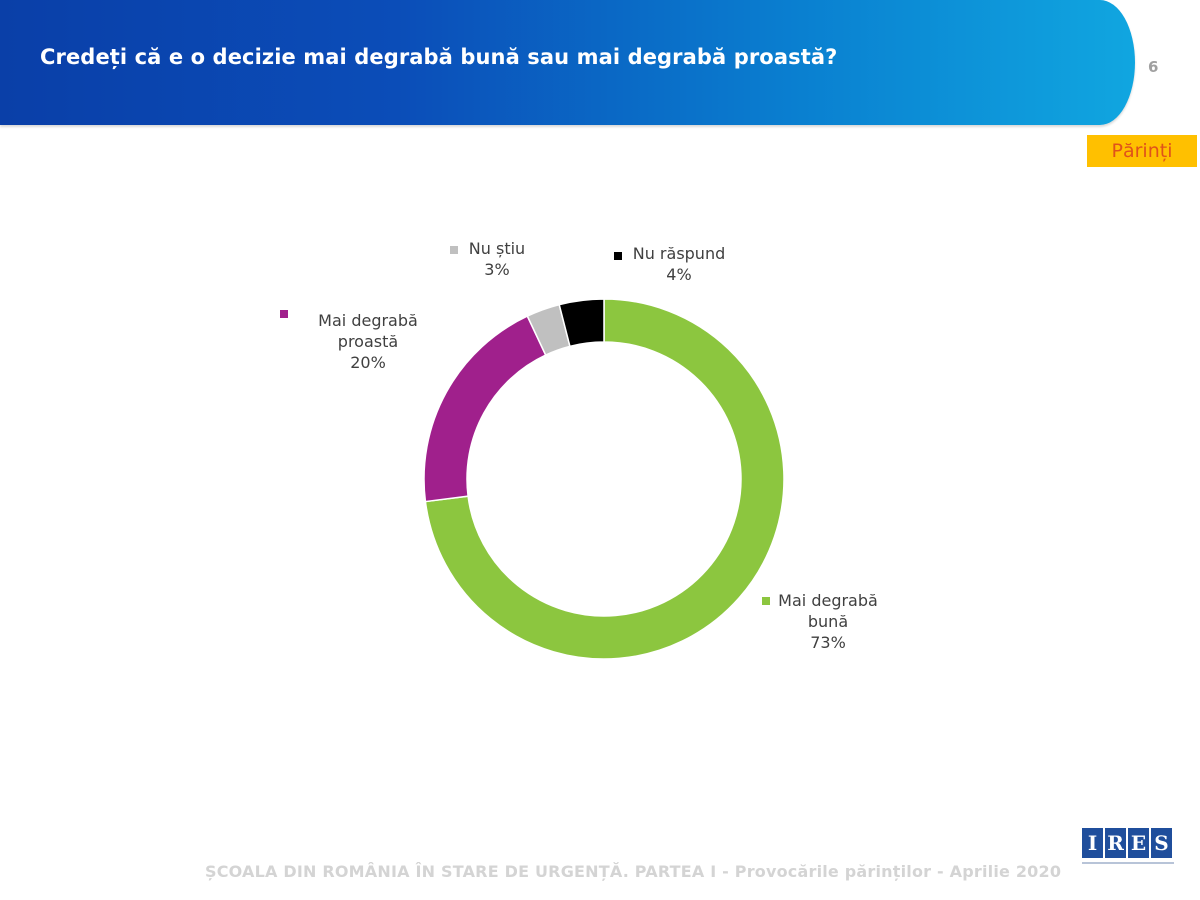 Image resolution: width=1200 pixels, height=900 pixels. Describe the element at coordinates (679, 253) in the screenshot. I see `data-label-category: Nu răspund` at that location.